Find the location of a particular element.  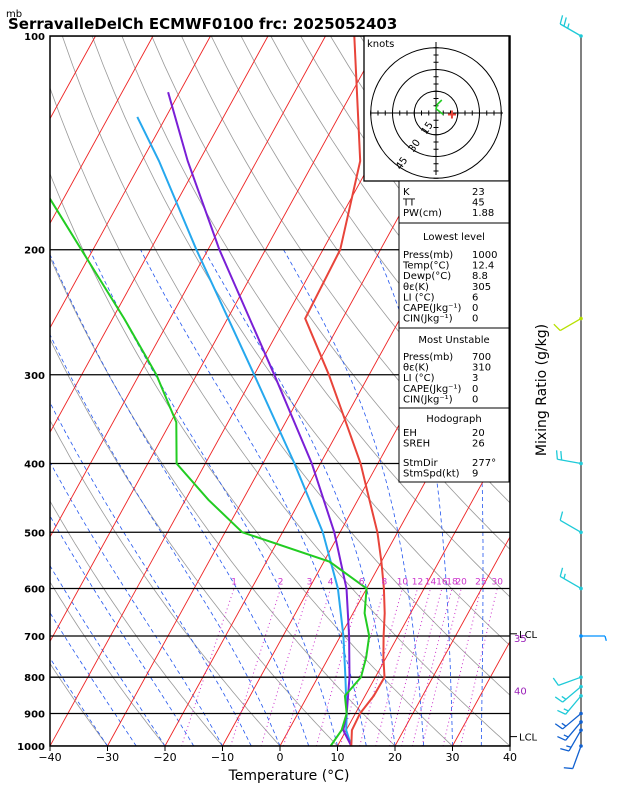

x-tick-label: 0 is located at coordinates (280, 757).